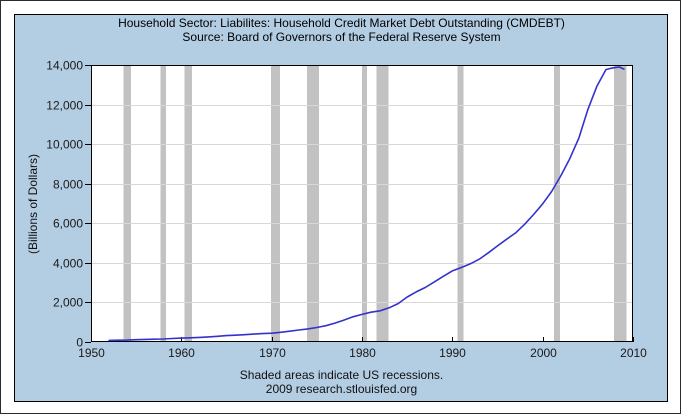  I want to click on chart-title: Household Sector: Liabilites, so click(341, 23).